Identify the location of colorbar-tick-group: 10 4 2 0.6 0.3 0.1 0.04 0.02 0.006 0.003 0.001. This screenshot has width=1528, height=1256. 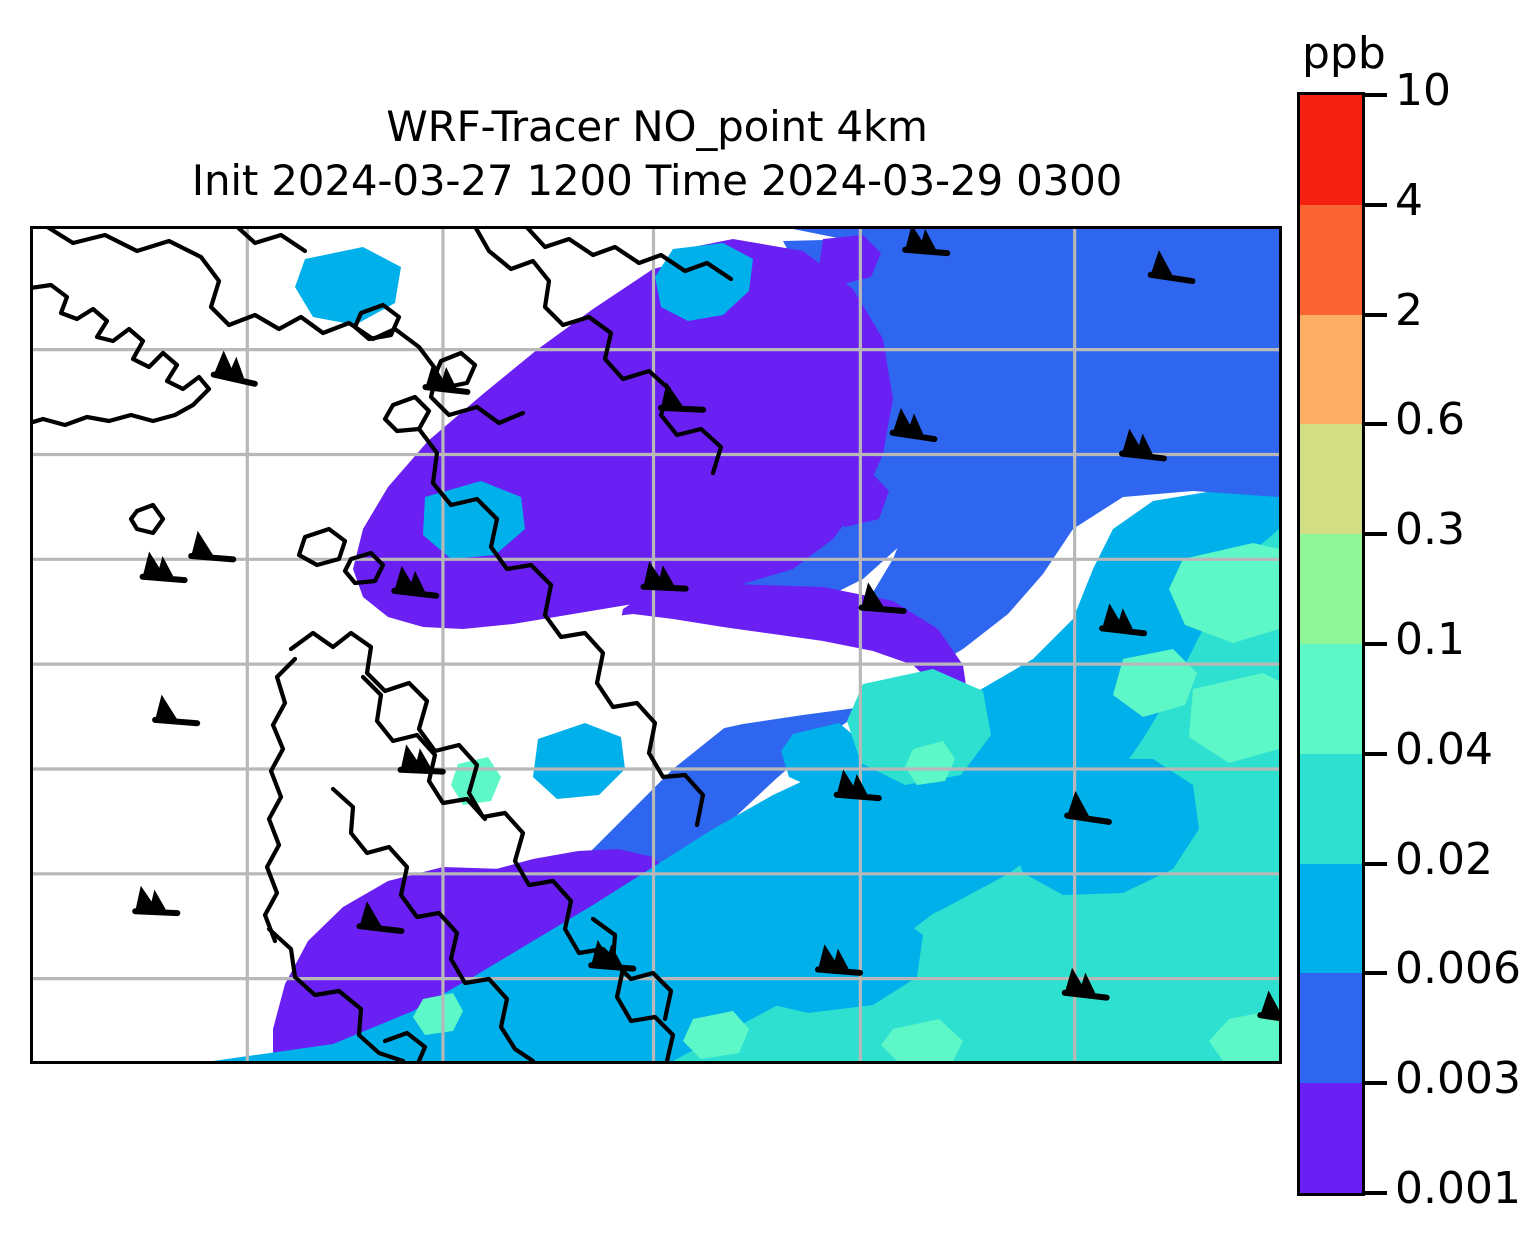
(1445, 640).